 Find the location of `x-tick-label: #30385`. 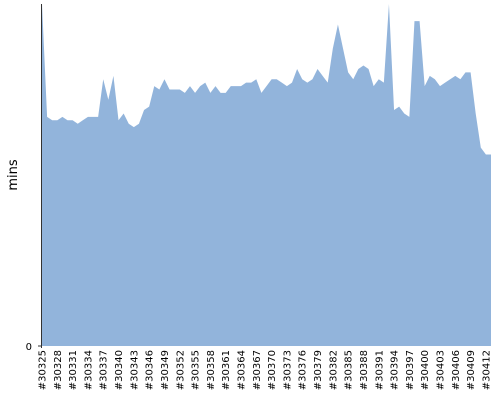

x-tick-label: #30385 is located at coordinates (349, 370).